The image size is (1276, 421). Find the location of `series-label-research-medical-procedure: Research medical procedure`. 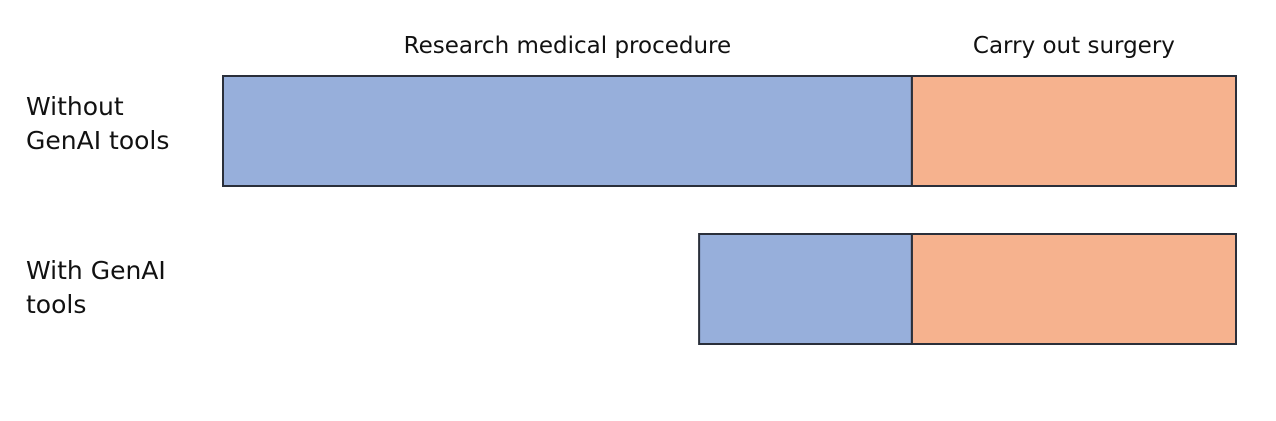

series-label-research-medical-procedure: Research medical procedure is located at coordinates (567, 46).